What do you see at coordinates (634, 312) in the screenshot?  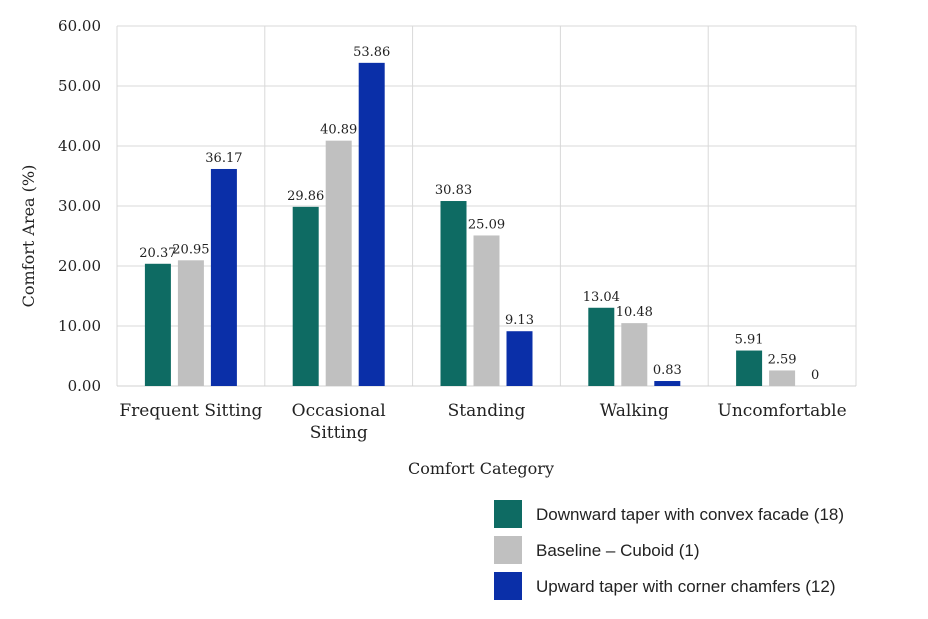 I see `data-label: 10.48` at bounding box center [634, 312].